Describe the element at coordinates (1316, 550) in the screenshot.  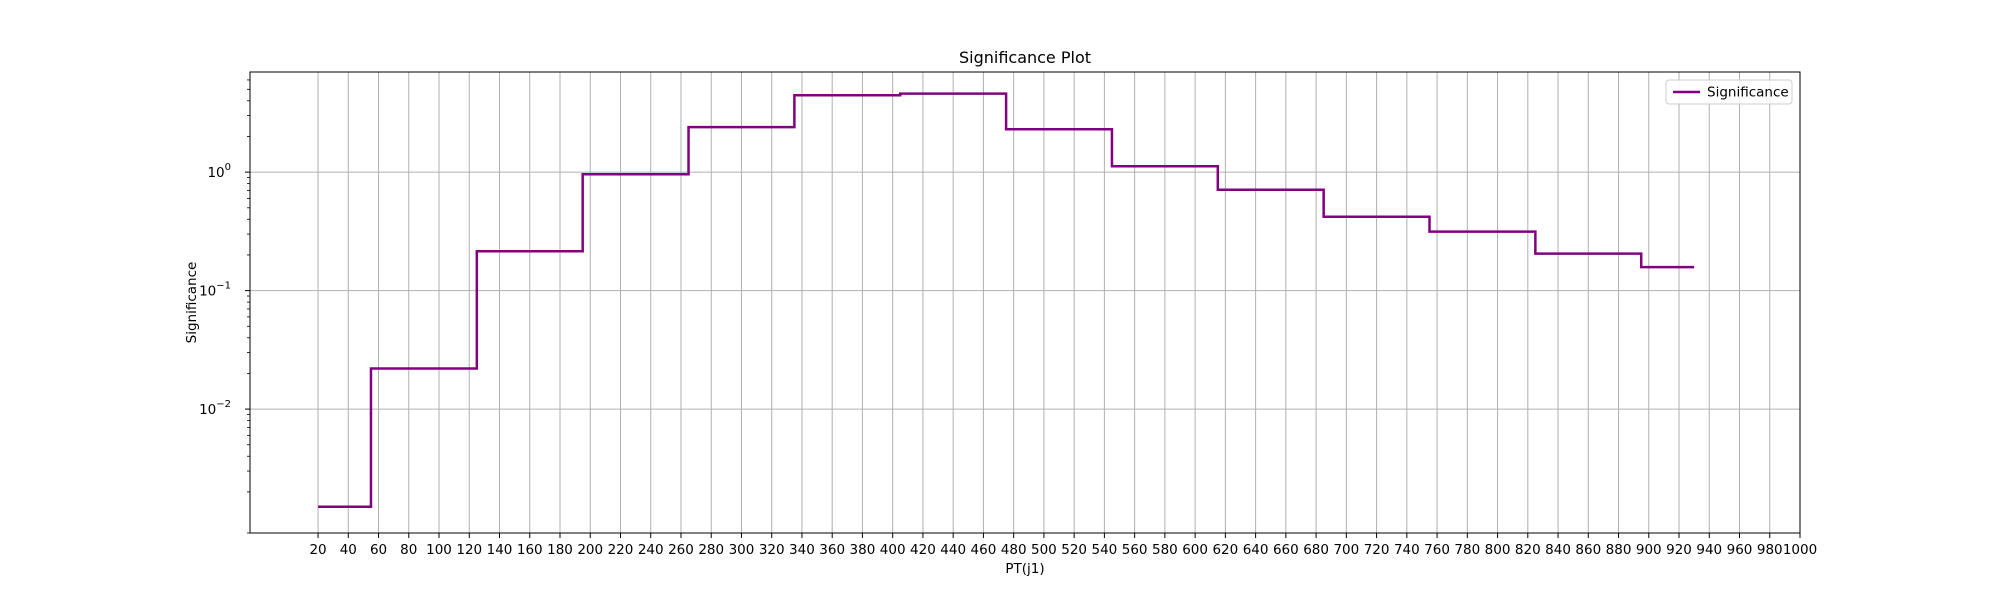
I see `x-tick-label: 680` at that location.